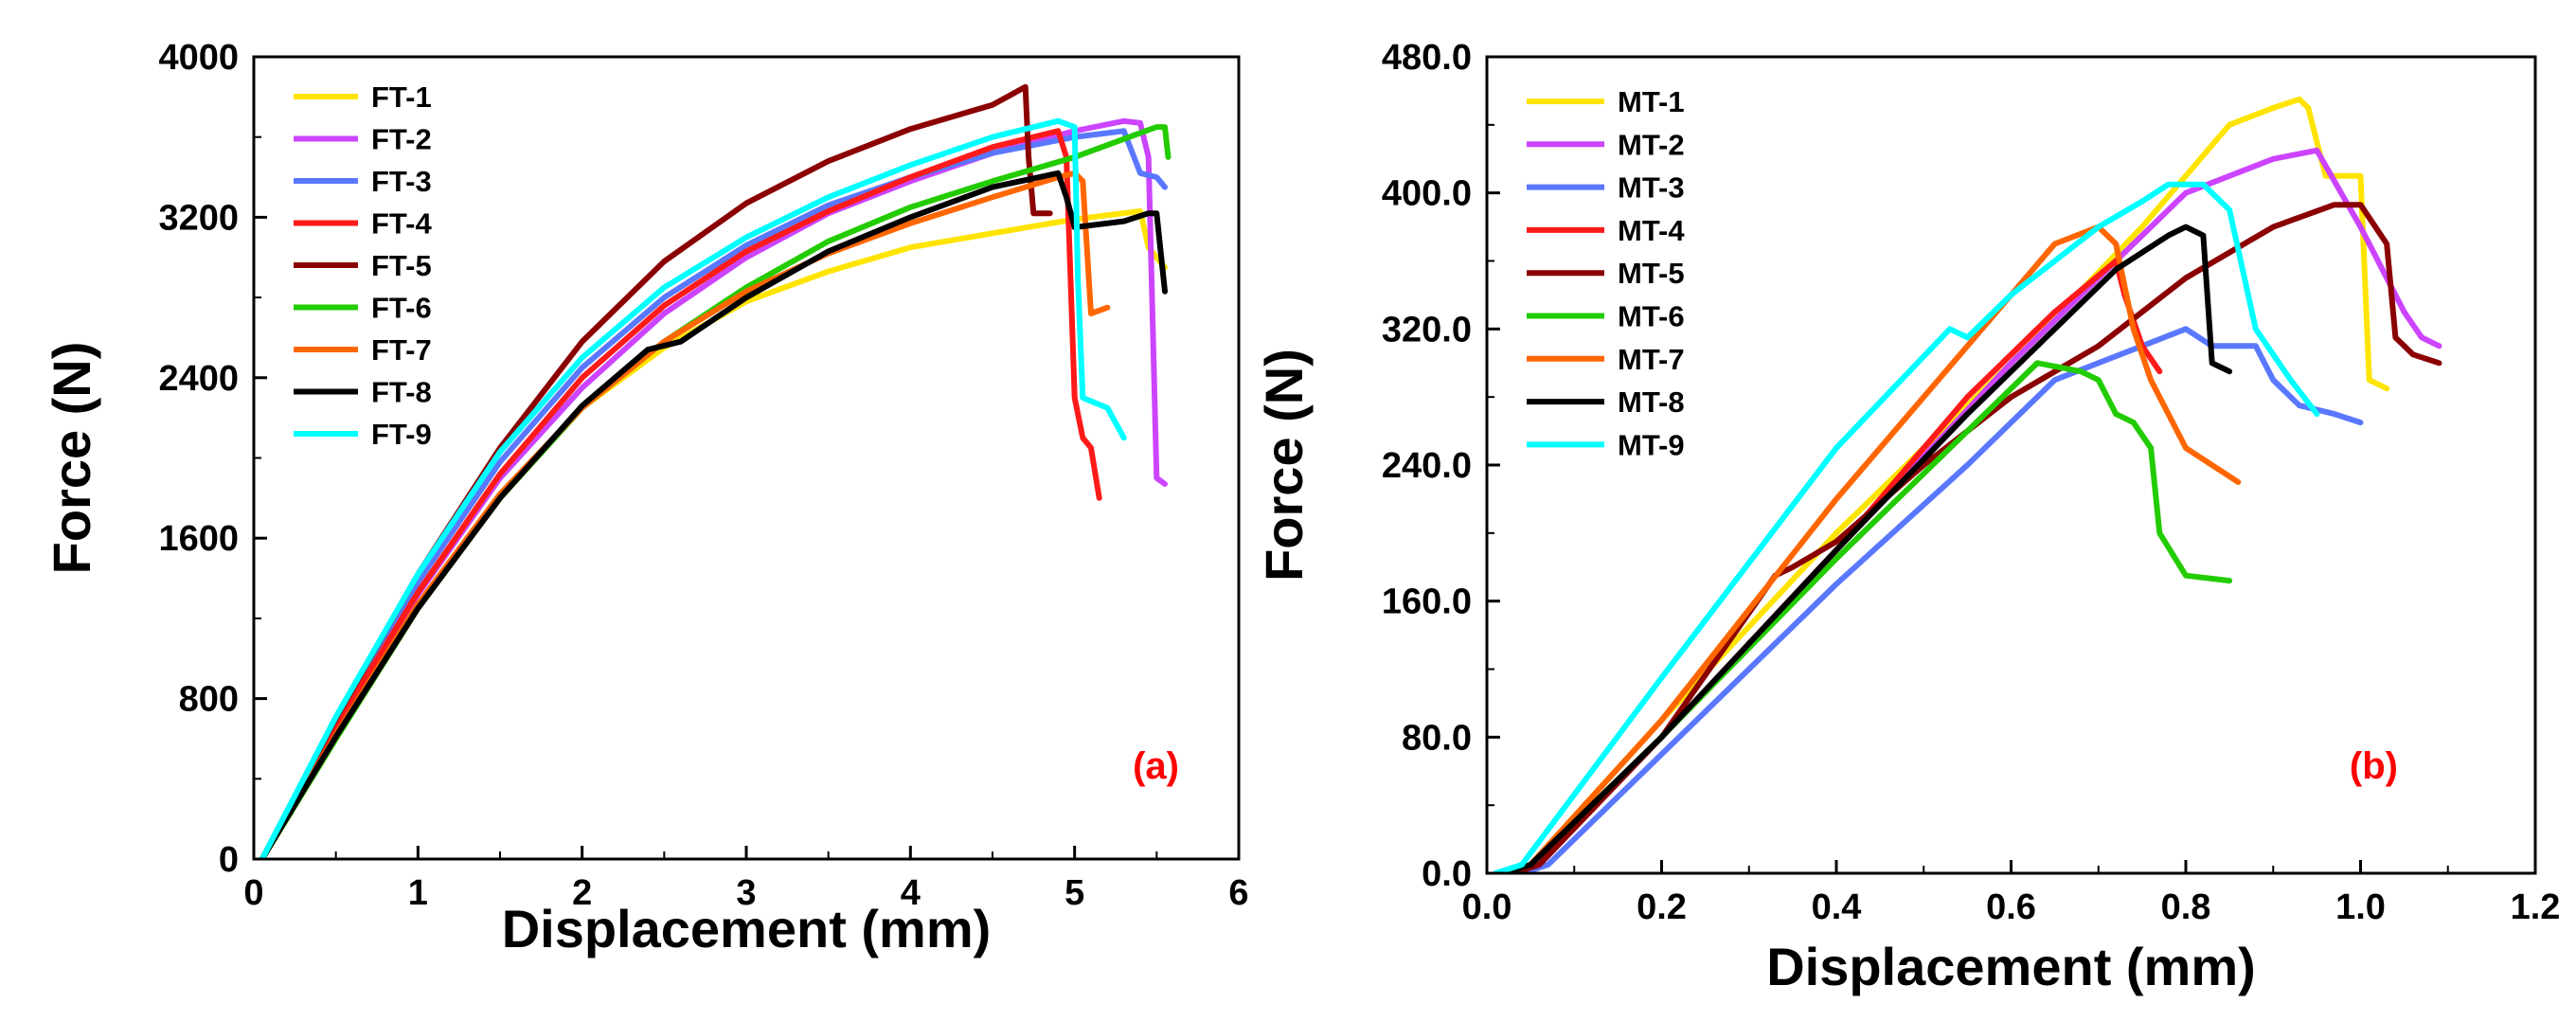  I want to click on y-tick-label: 1600, so click(198, 539).